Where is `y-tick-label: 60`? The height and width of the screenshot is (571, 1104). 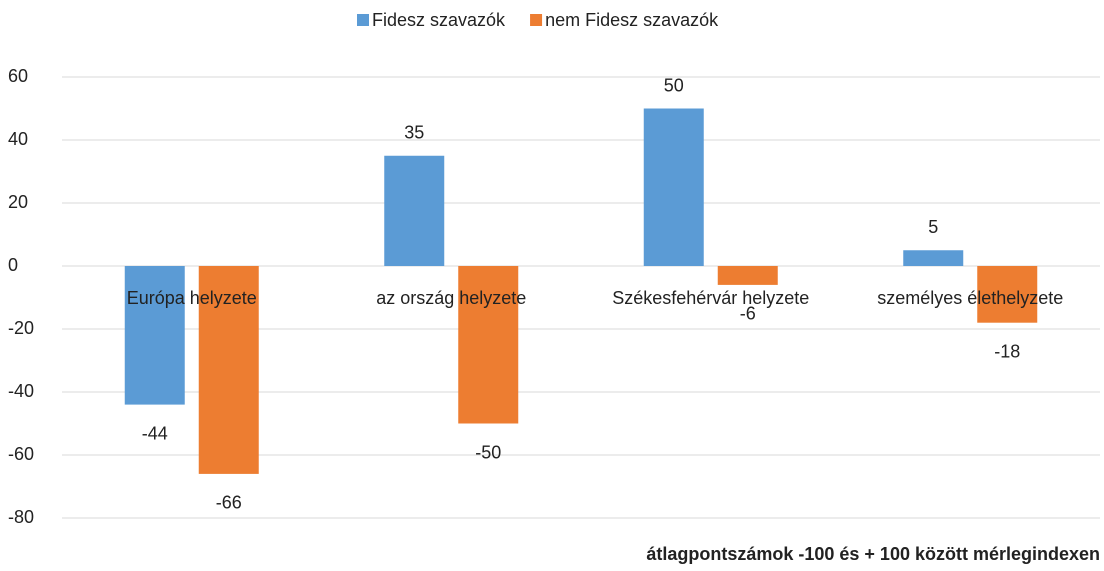
y-tick-label: 60 is located at coordinates (18, 76).